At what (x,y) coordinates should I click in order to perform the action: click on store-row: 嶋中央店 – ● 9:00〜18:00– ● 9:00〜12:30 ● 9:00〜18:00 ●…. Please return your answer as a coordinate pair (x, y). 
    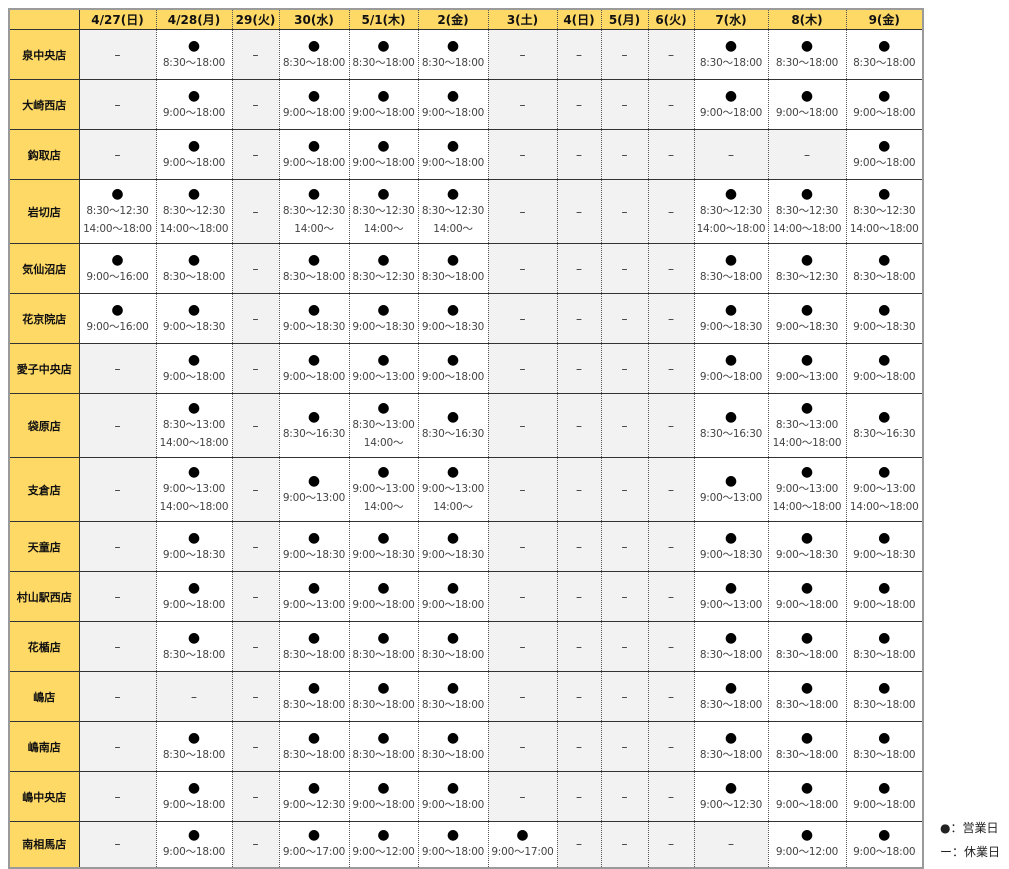
    Looking at the image, I should click on (466, 796).